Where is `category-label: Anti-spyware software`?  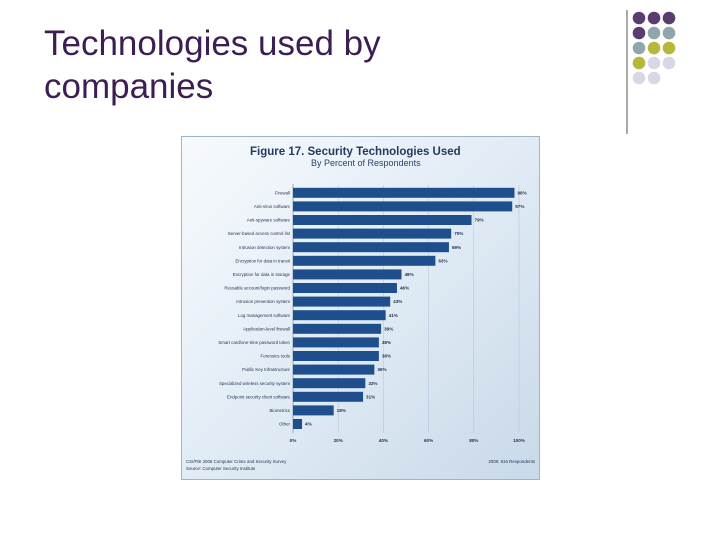 category-label: Anti-spyware software is located at coordinates (269, 220).